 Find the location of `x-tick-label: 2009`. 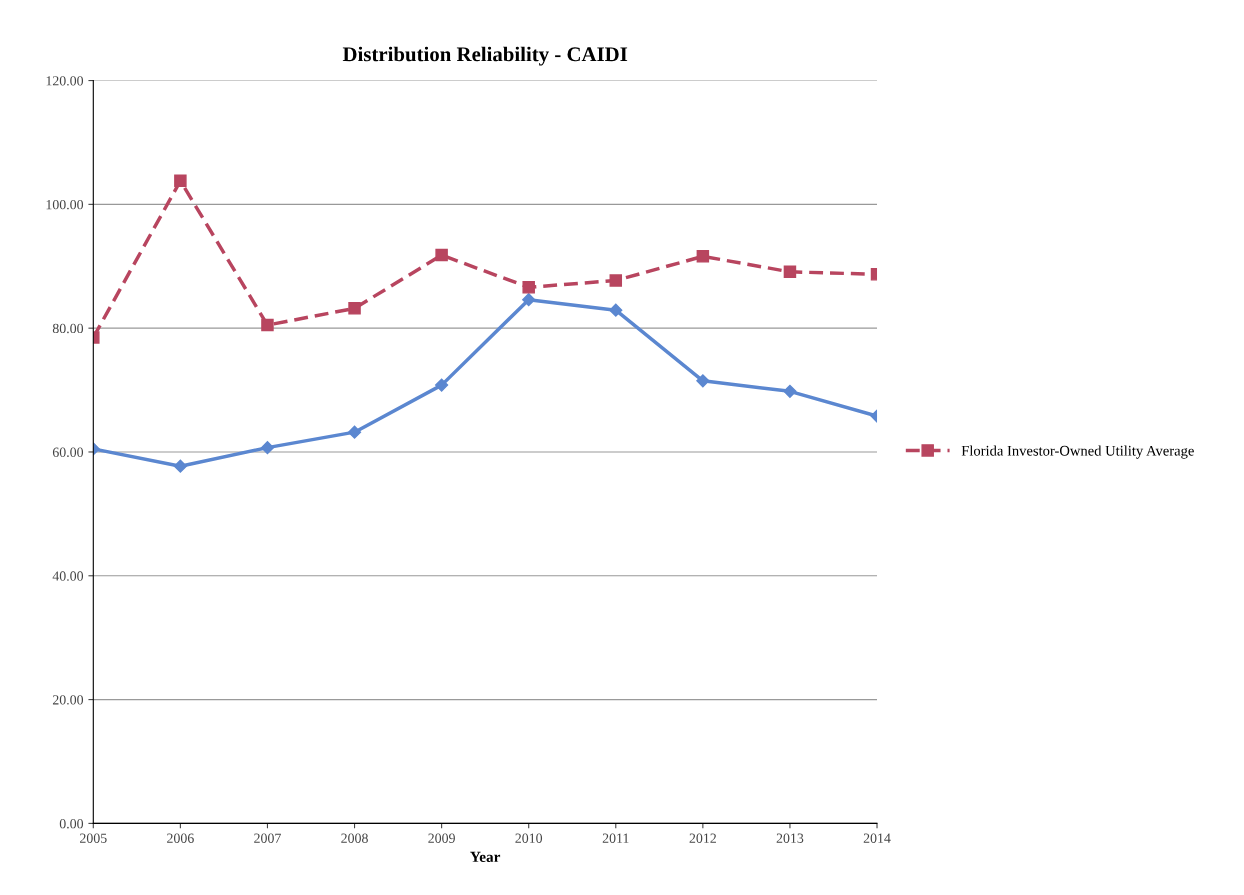

x-tick-label: 2009 is located at coordinates (441, 838).